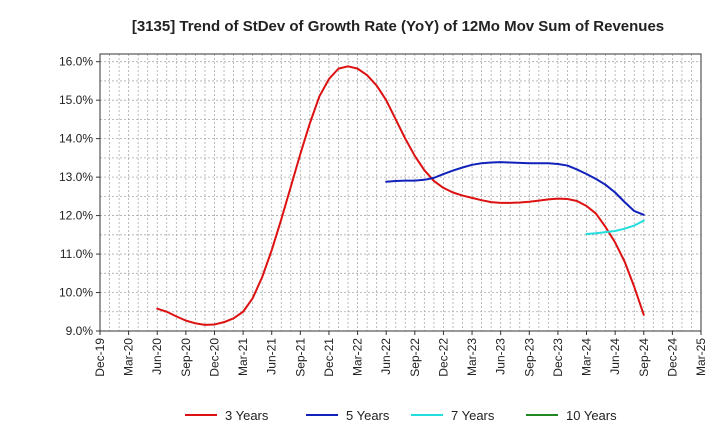 The width and height of the screenshot is (720, 440). What do you see at coordinates (100, 357) in the screenshot?
I see `x-tick-label: Dec-19` at bounding box center [100, 357].